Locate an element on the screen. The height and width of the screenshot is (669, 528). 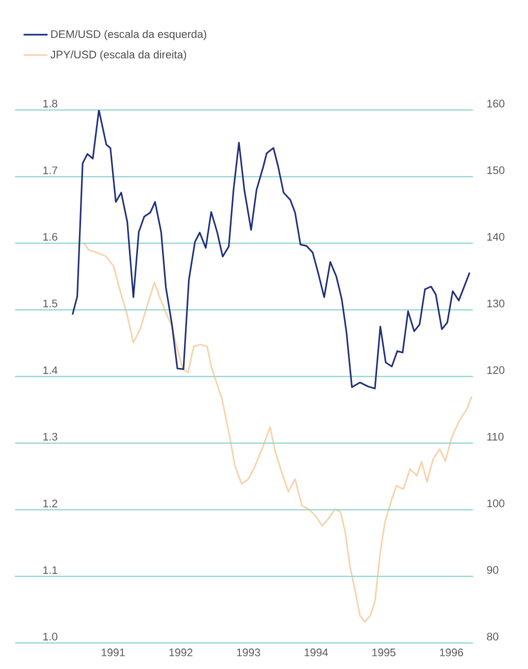
y2-tick-label: 80 is located at coordinates (492, 636).